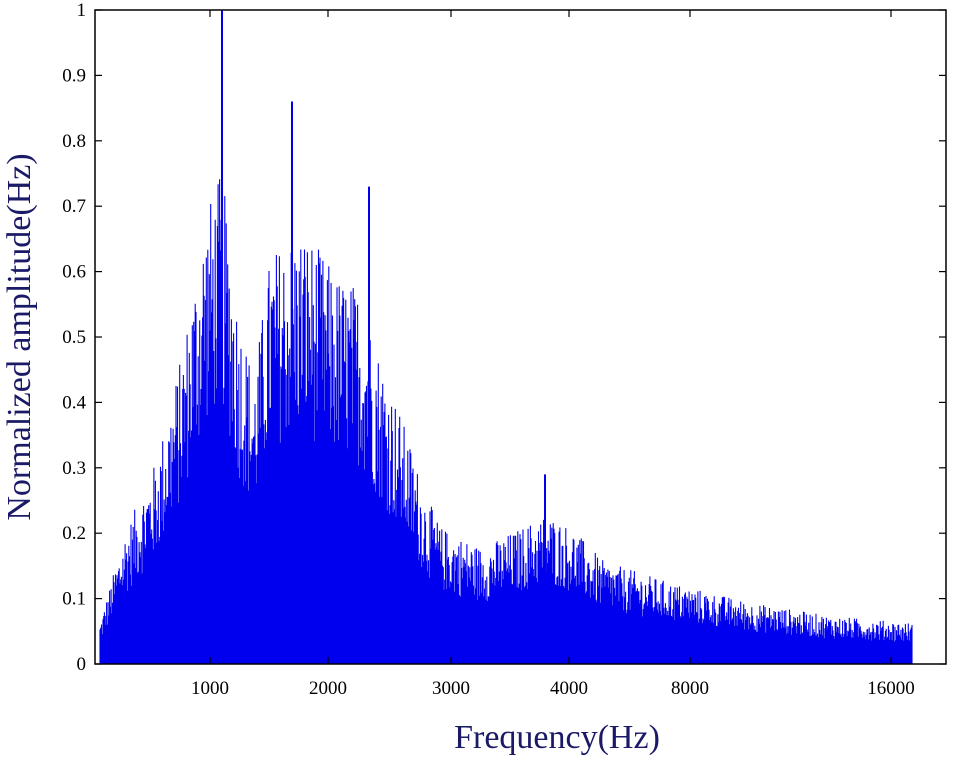 The width and height of the screenshot is (968, 760). What do you see at coordinates (74, 75) in the screenshot?
I see `y-tick-label: 0.9` at bounding box center [74, 75].